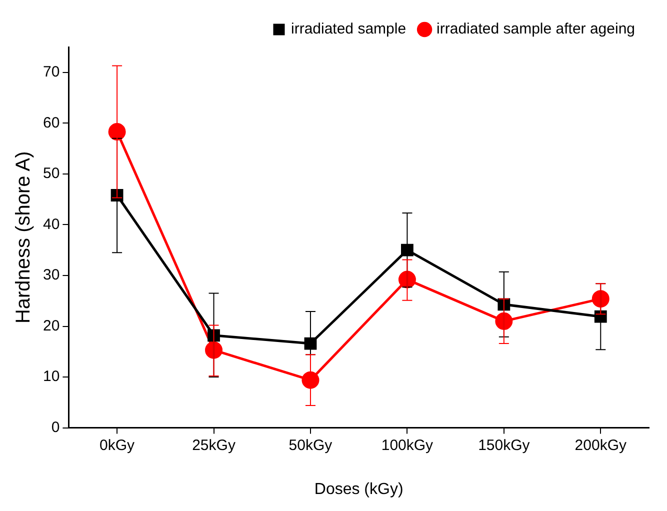 The image size is (667, 511). I want to click on y-tick-label: 30, so click(51, 275).